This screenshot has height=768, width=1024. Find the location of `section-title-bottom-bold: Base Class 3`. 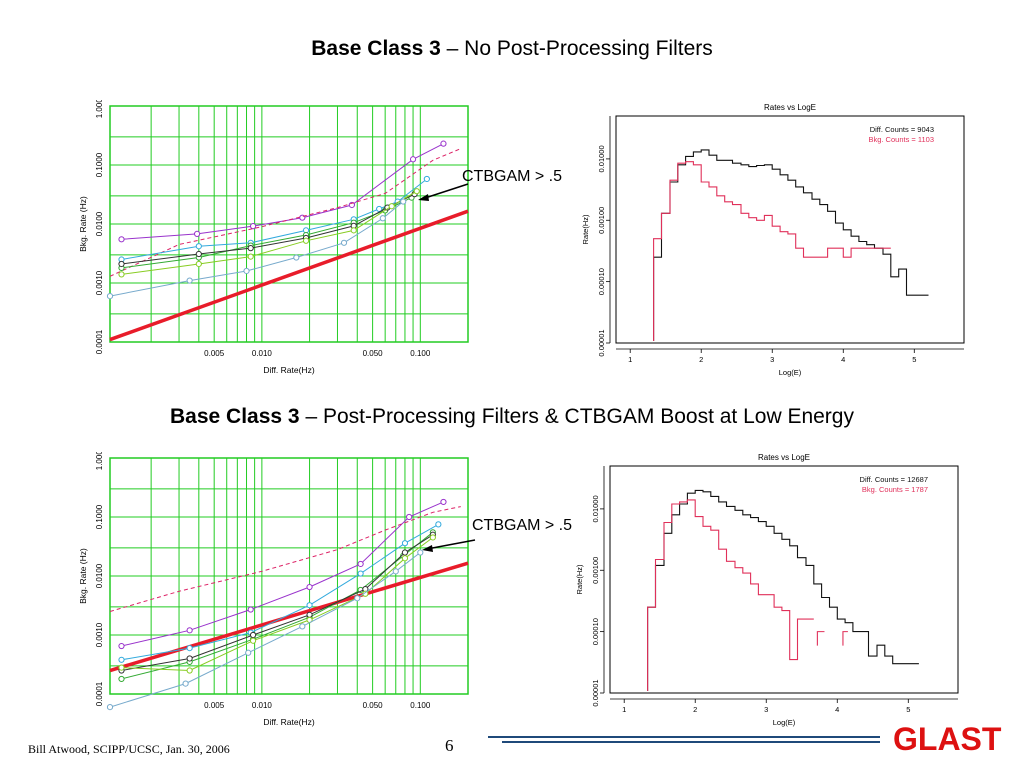

section-title-bottom-bold: Base Class 3 is located at coordinates (235, 416).